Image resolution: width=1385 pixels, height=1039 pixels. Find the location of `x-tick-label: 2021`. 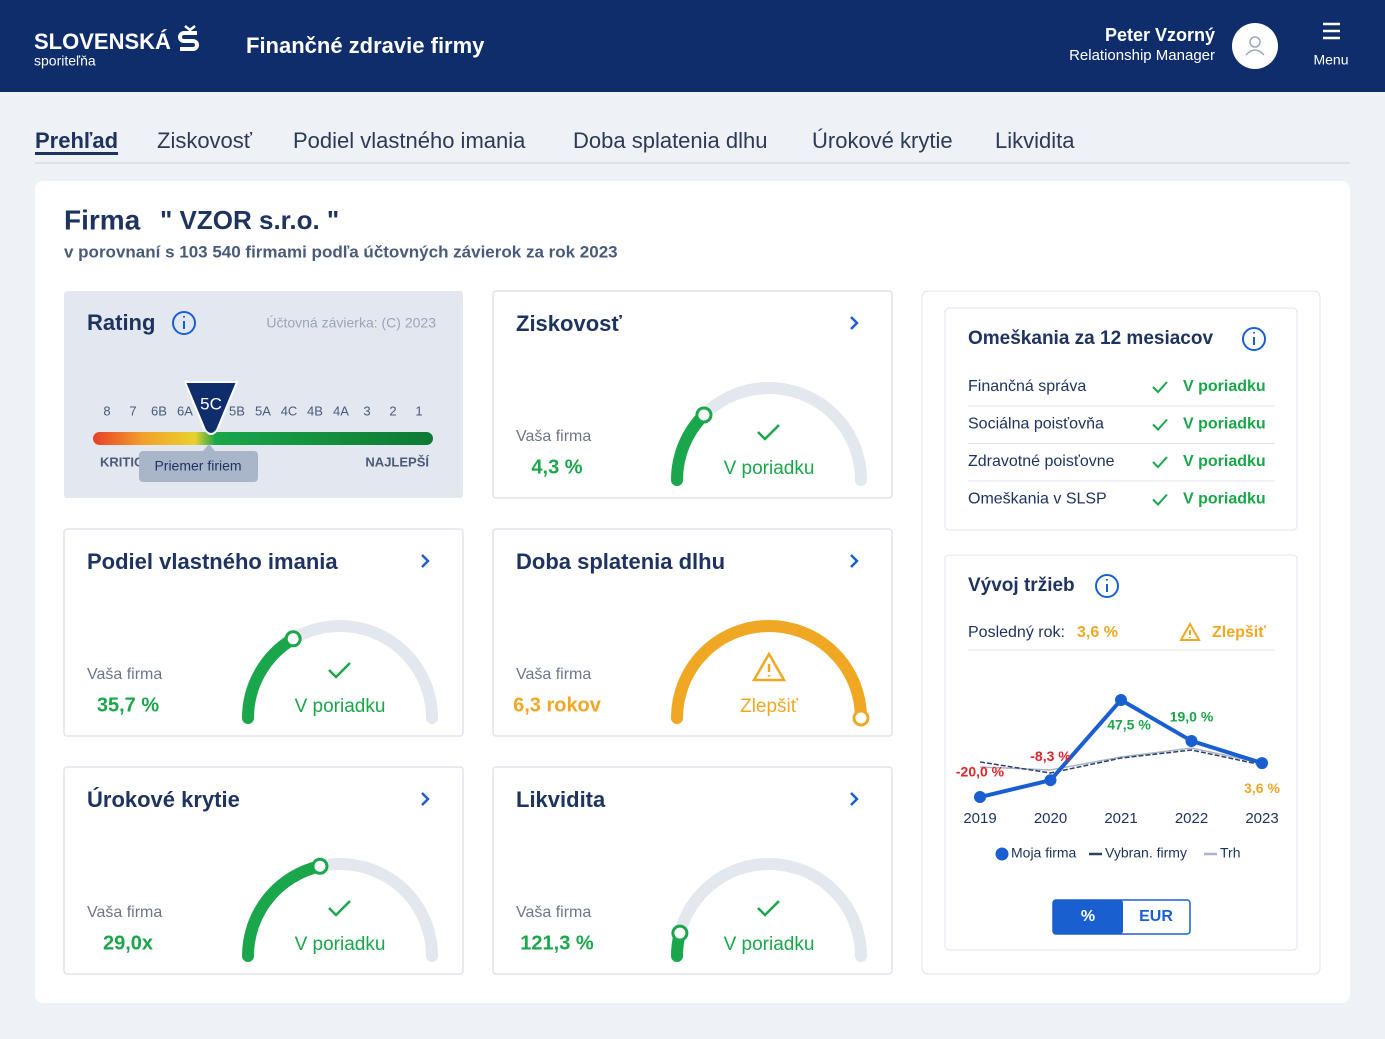

x-tick-label: 2021 is located at coordinates (1120, 818).